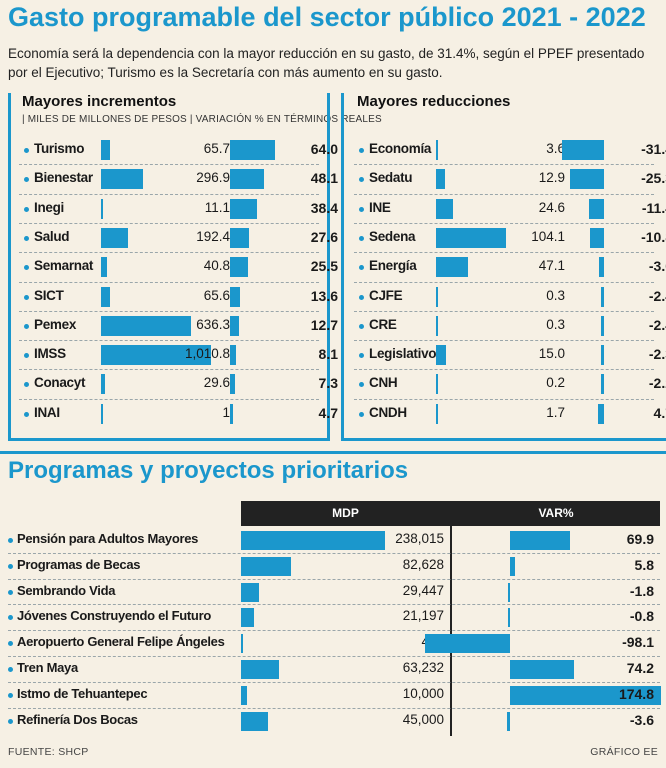  Describe the element at coordinates (556, 513) in the screenshot. I see `var-column-header: VAR%` at that location.